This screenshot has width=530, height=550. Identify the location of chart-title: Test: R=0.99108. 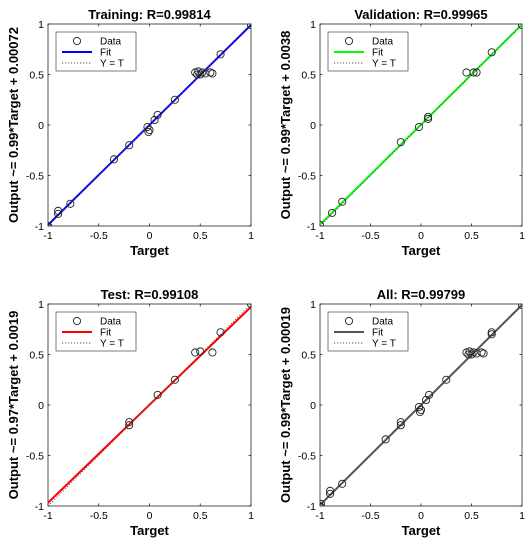
(150, 294).